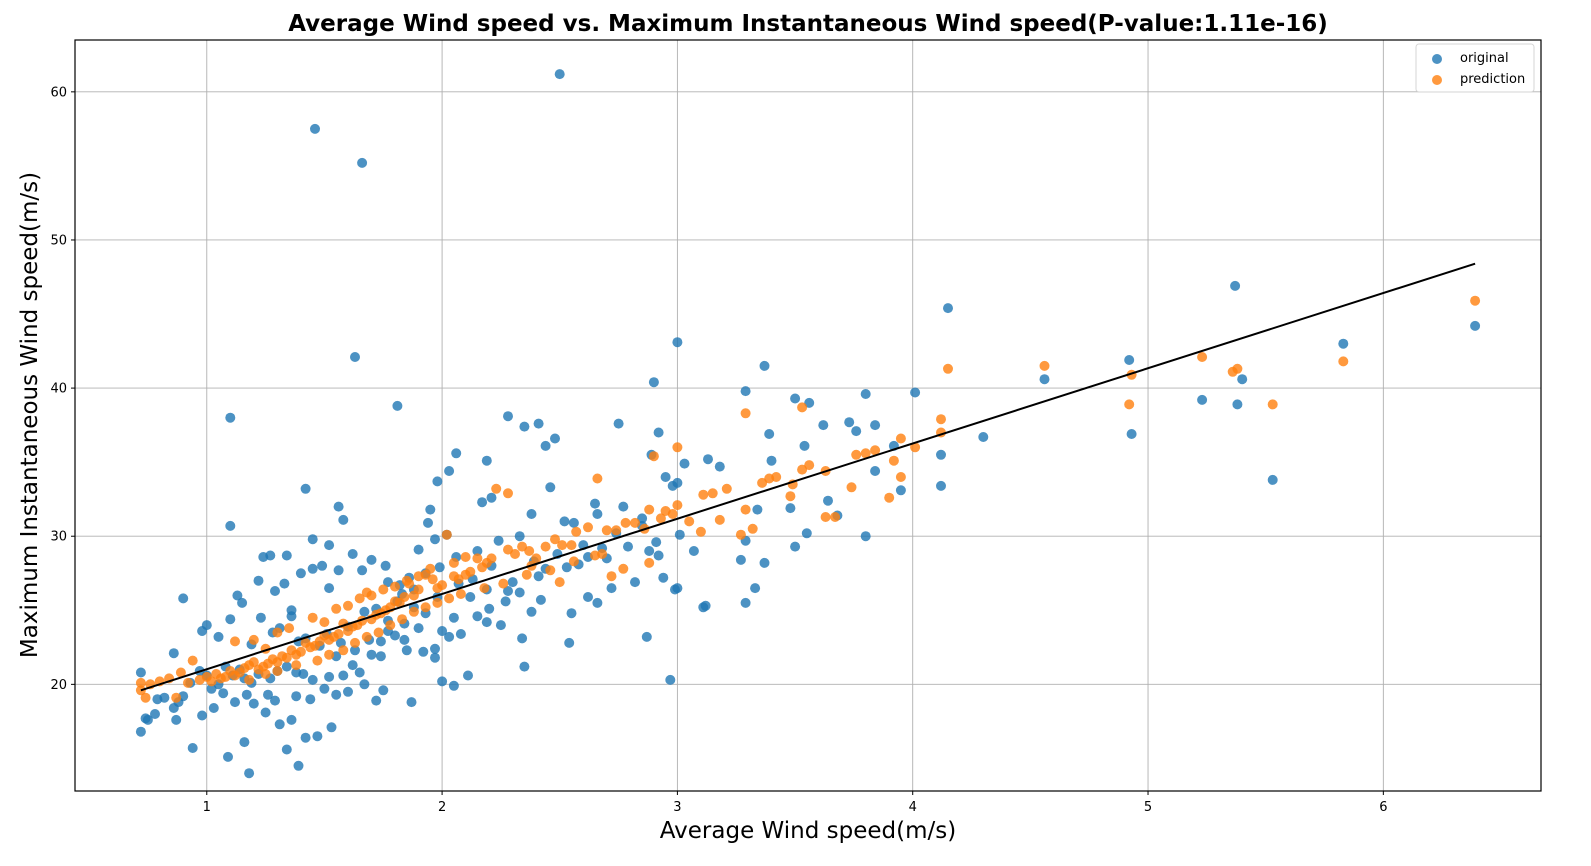  I want to click on legend-label-original: original, so click(1484, 58).